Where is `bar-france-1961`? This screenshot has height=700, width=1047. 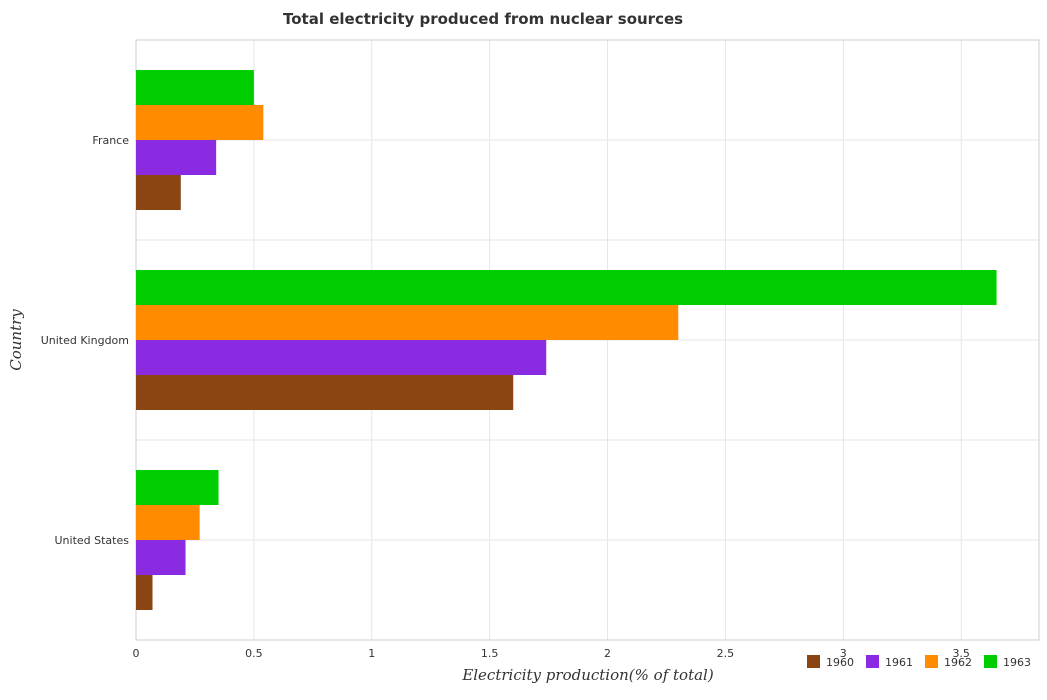 bar-france-1961 is located at coordinates (176, 157).